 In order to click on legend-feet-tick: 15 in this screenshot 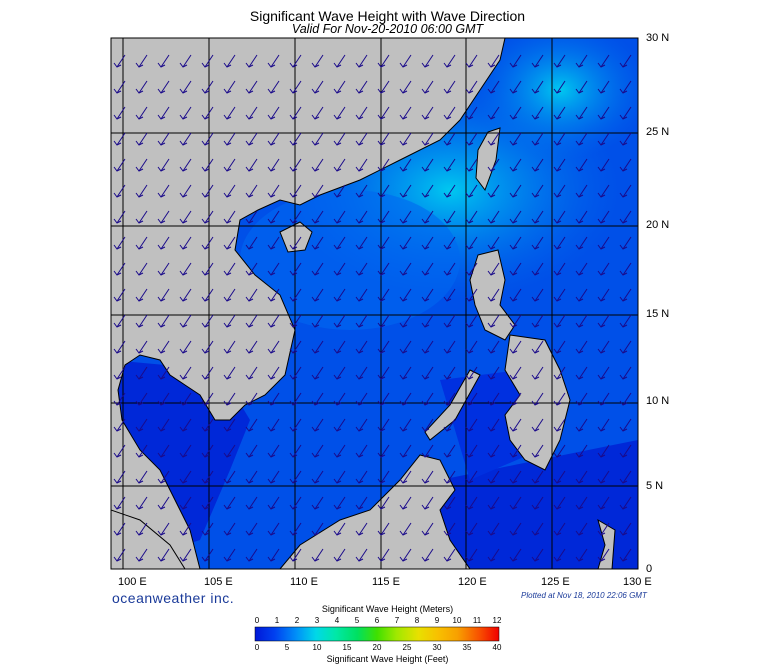, I will do `click(347, 647)`.